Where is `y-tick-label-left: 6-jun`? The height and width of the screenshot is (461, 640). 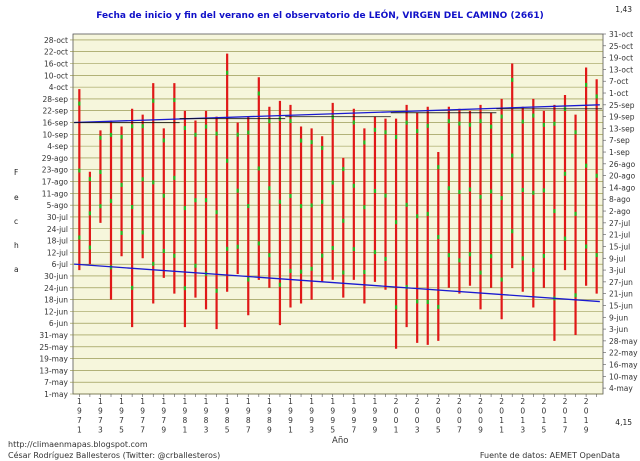
y-tick-label-left: 6-jun is located at coordinates (58, 323).